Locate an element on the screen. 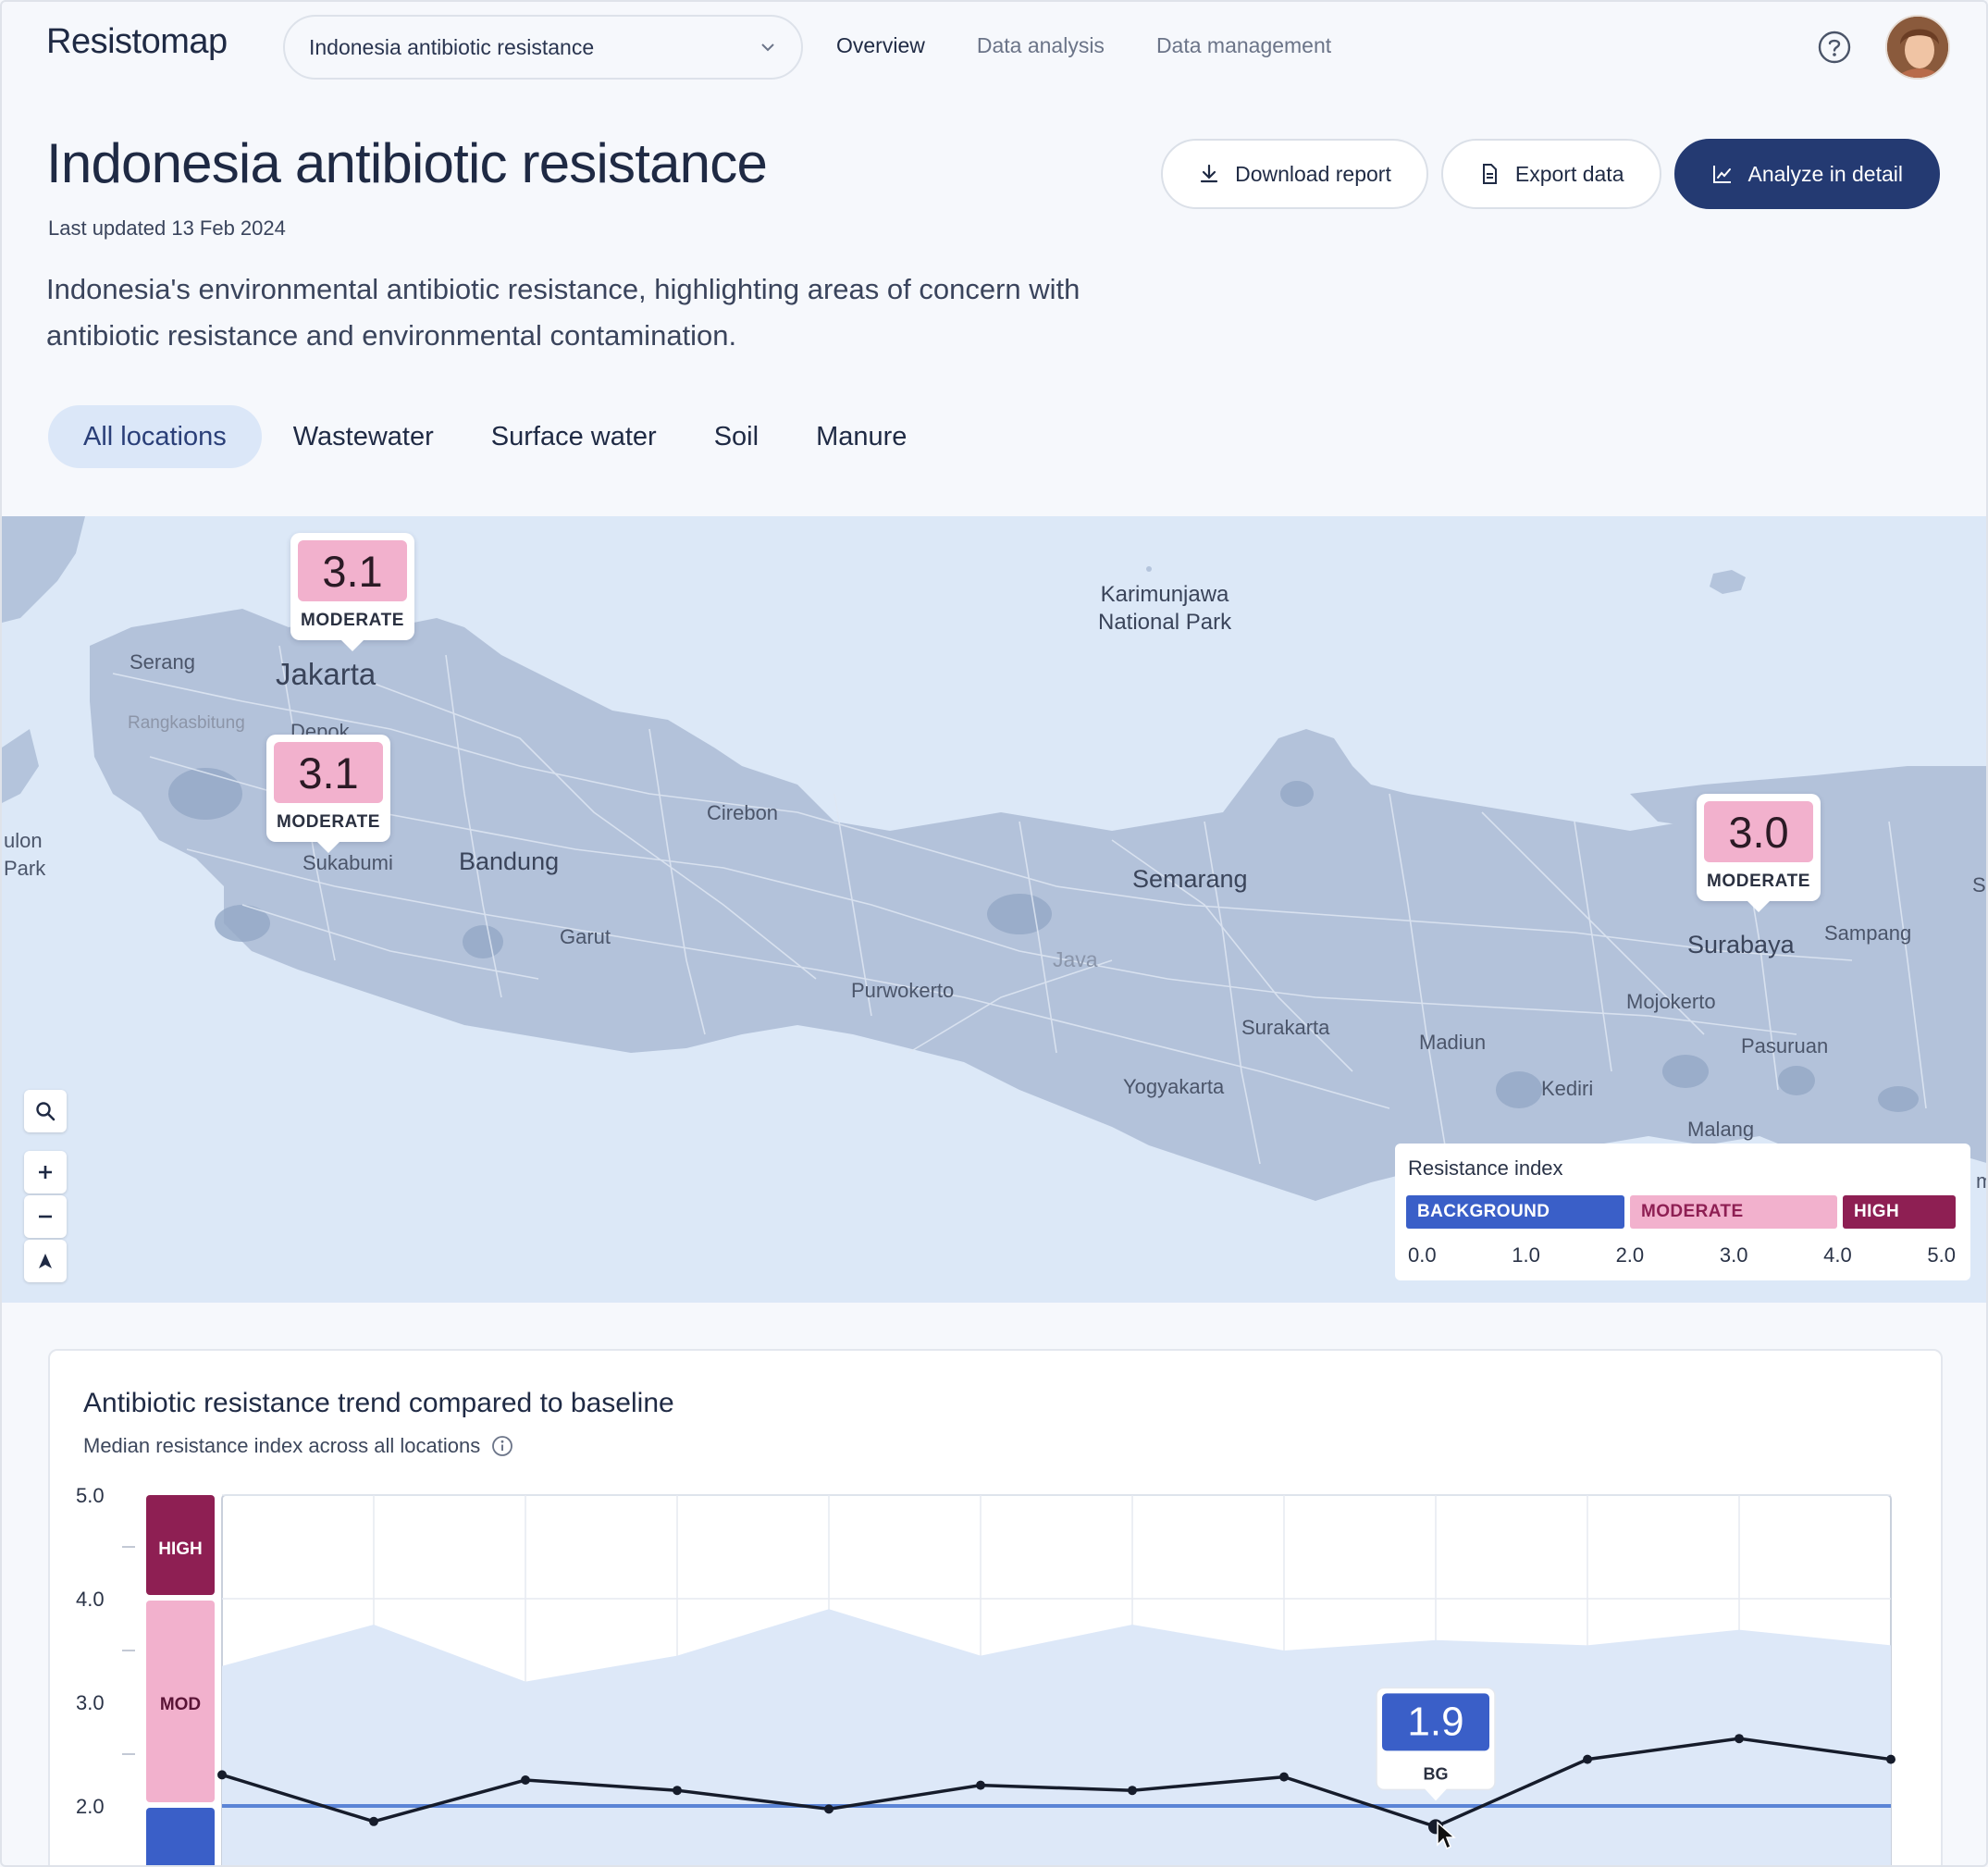 The height and width of the screenshot is (1867, 1988). map-marker-jakarta: 3.1 MODERATE is located at coordinates (352, 592).